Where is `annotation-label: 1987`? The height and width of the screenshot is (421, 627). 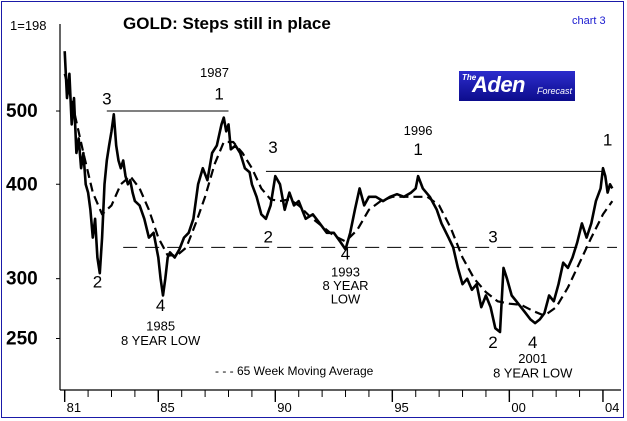
annotation-label: 1987 is located at coordinates (214, 72).